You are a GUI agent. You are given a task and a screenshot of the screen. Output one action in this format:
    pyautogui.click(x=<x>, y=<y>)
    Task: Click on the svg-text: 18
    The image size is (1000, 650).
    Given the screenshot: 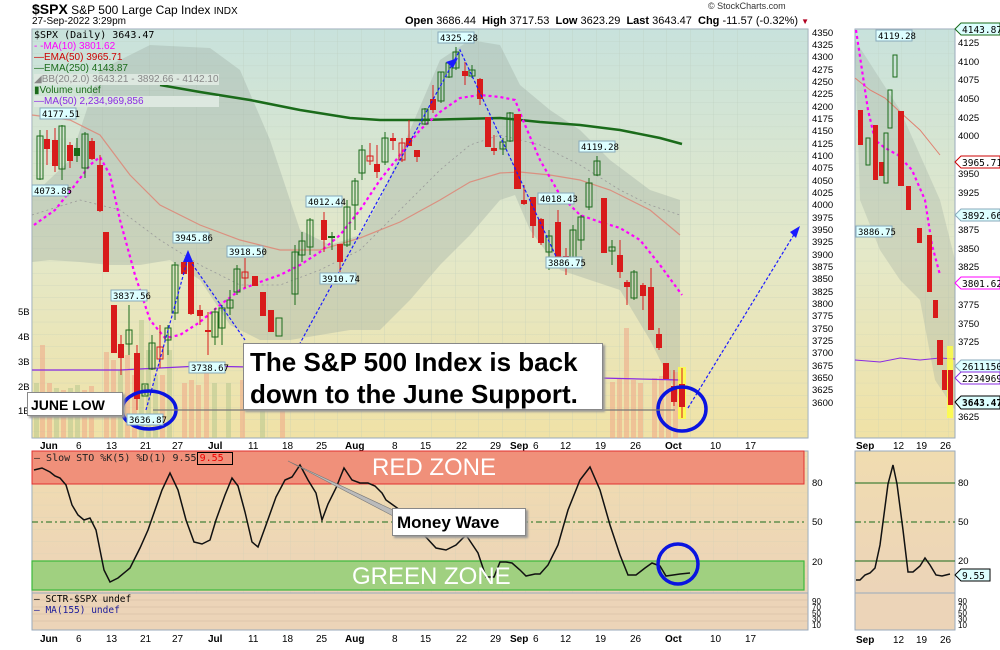 What is the action you would take?
    pyautogui.click(x=288, y=639)
    